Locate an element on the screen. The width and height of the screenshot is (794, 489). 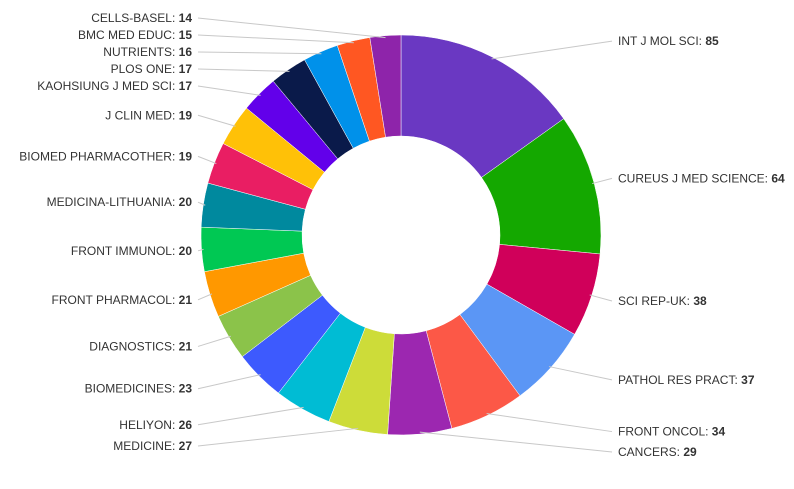
label-name: CUREUS J MED SCIENCE: is located at coordinates (694, 178).